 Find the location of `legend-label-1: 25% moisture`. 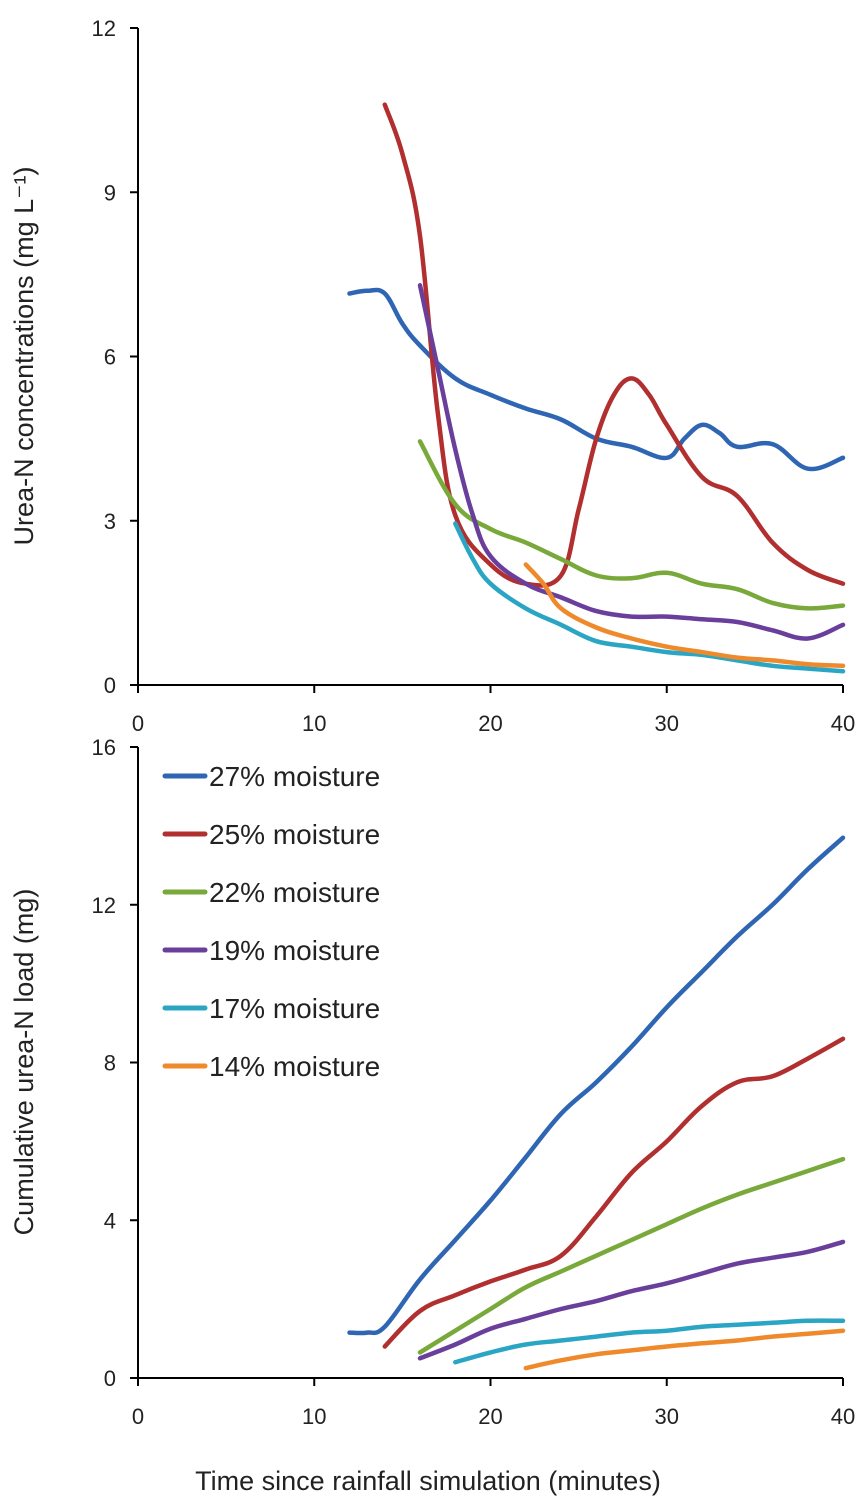

legend-label-1: 25% moisture is located at coordinates (294, 834).